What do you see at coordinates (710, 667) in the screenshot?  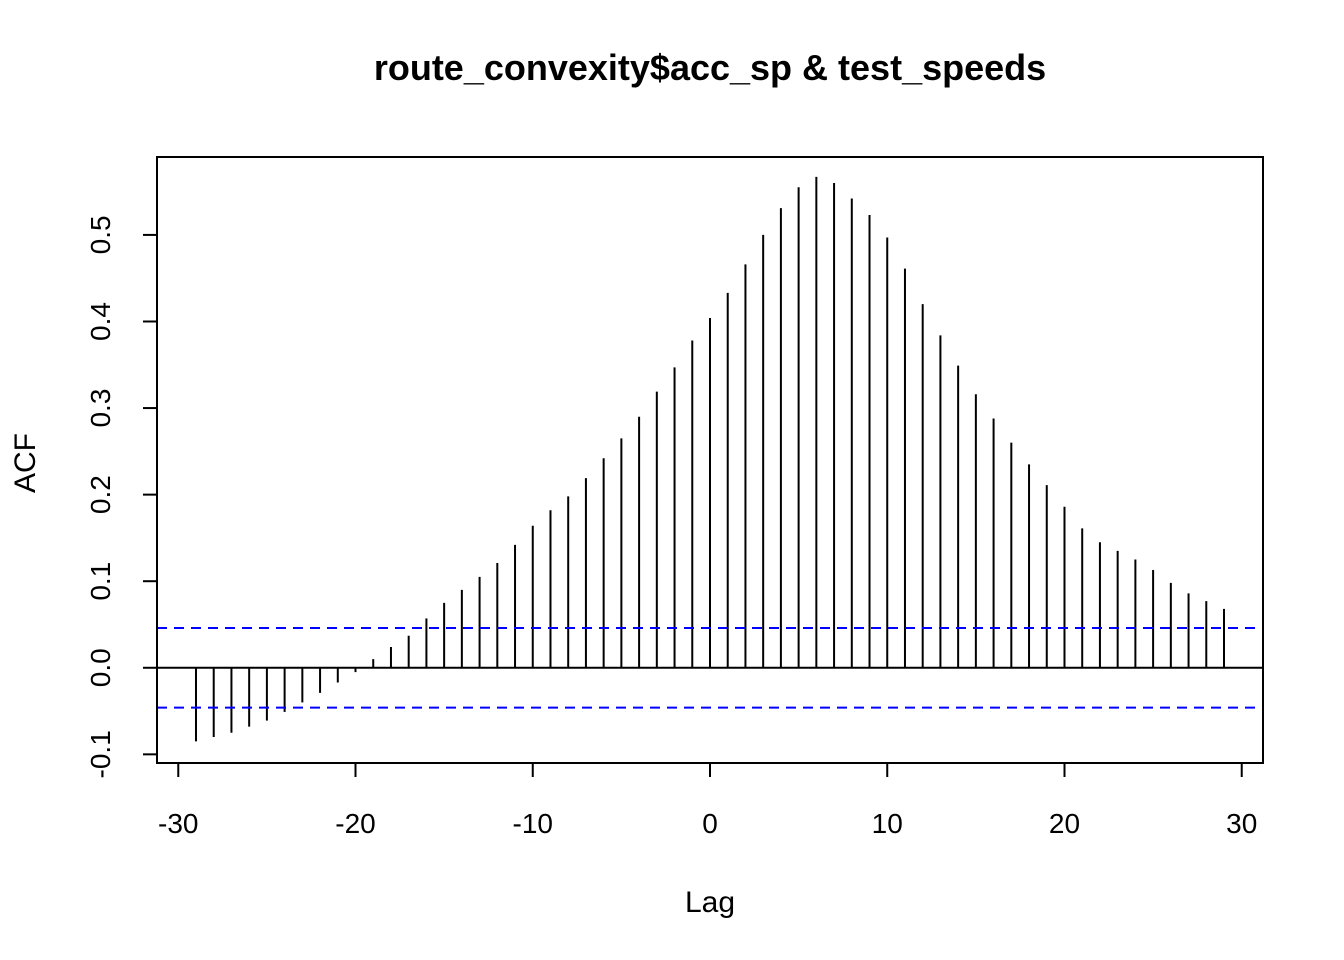 I see `confidence-bounds` at bounding box center [710, 667].